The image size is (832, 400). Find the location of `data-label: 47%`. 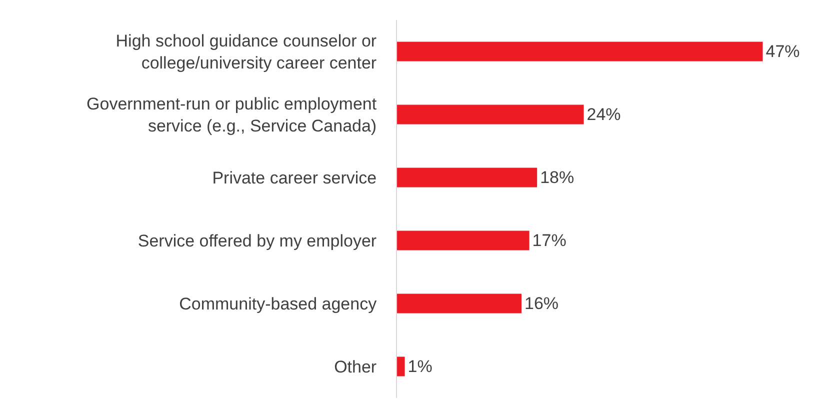

data-label: 47% is located at coordinates (783, 52).